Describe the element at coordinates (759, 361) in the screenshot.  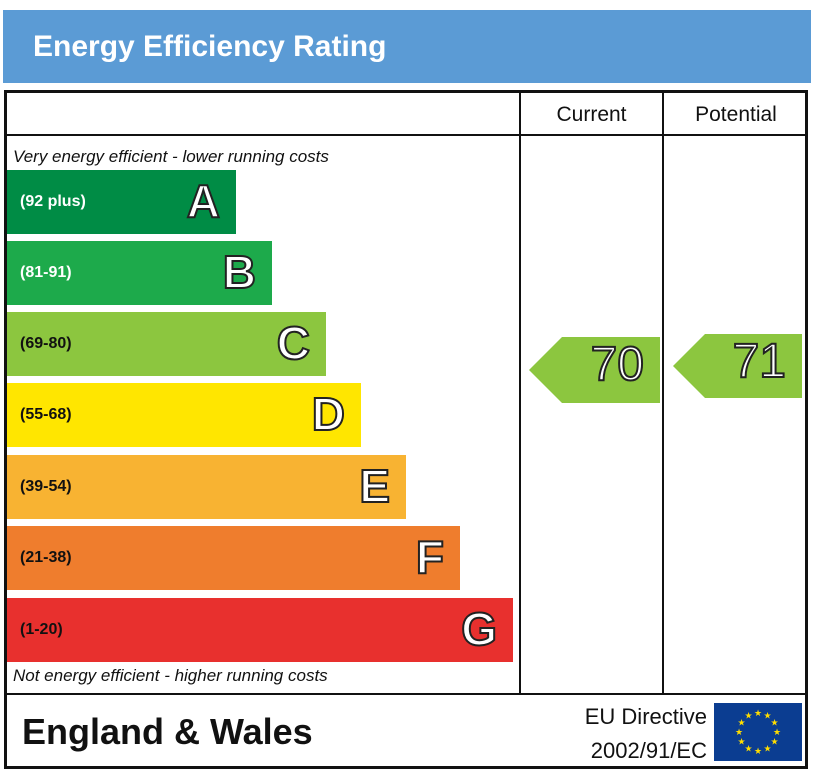
I see `potential-rating-value: 71` at that location.